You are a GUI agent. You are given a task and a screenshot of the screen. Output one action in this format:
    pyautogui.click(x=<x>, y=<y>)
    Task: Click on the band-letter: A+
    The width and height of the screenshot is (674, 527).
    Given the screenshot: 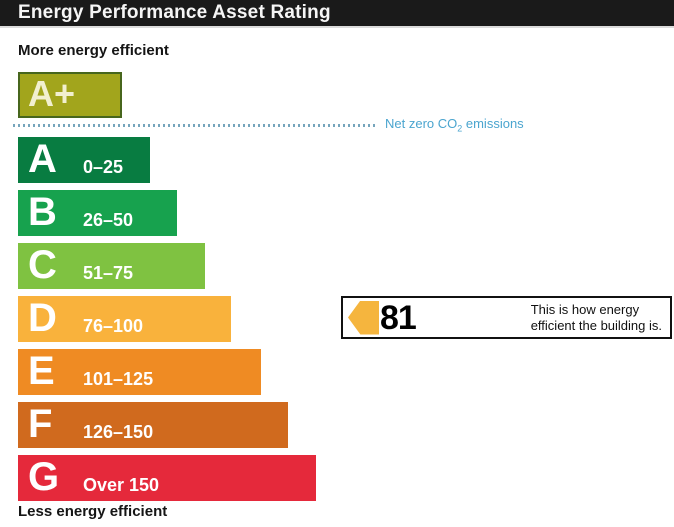 What is the action you would take?
    pyautogui.click(x=52, y=93)
    